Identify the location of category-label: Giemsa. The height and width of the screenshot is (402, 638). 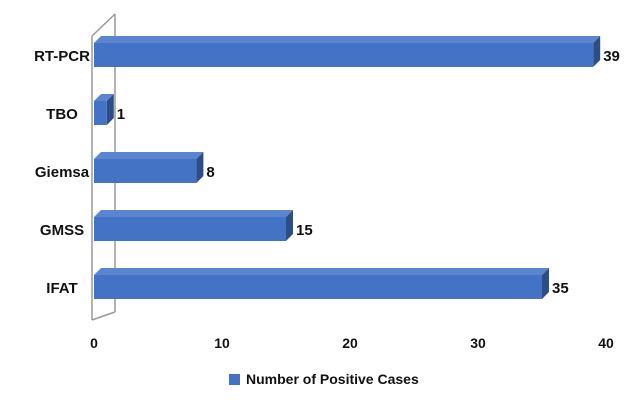
(62, 172).